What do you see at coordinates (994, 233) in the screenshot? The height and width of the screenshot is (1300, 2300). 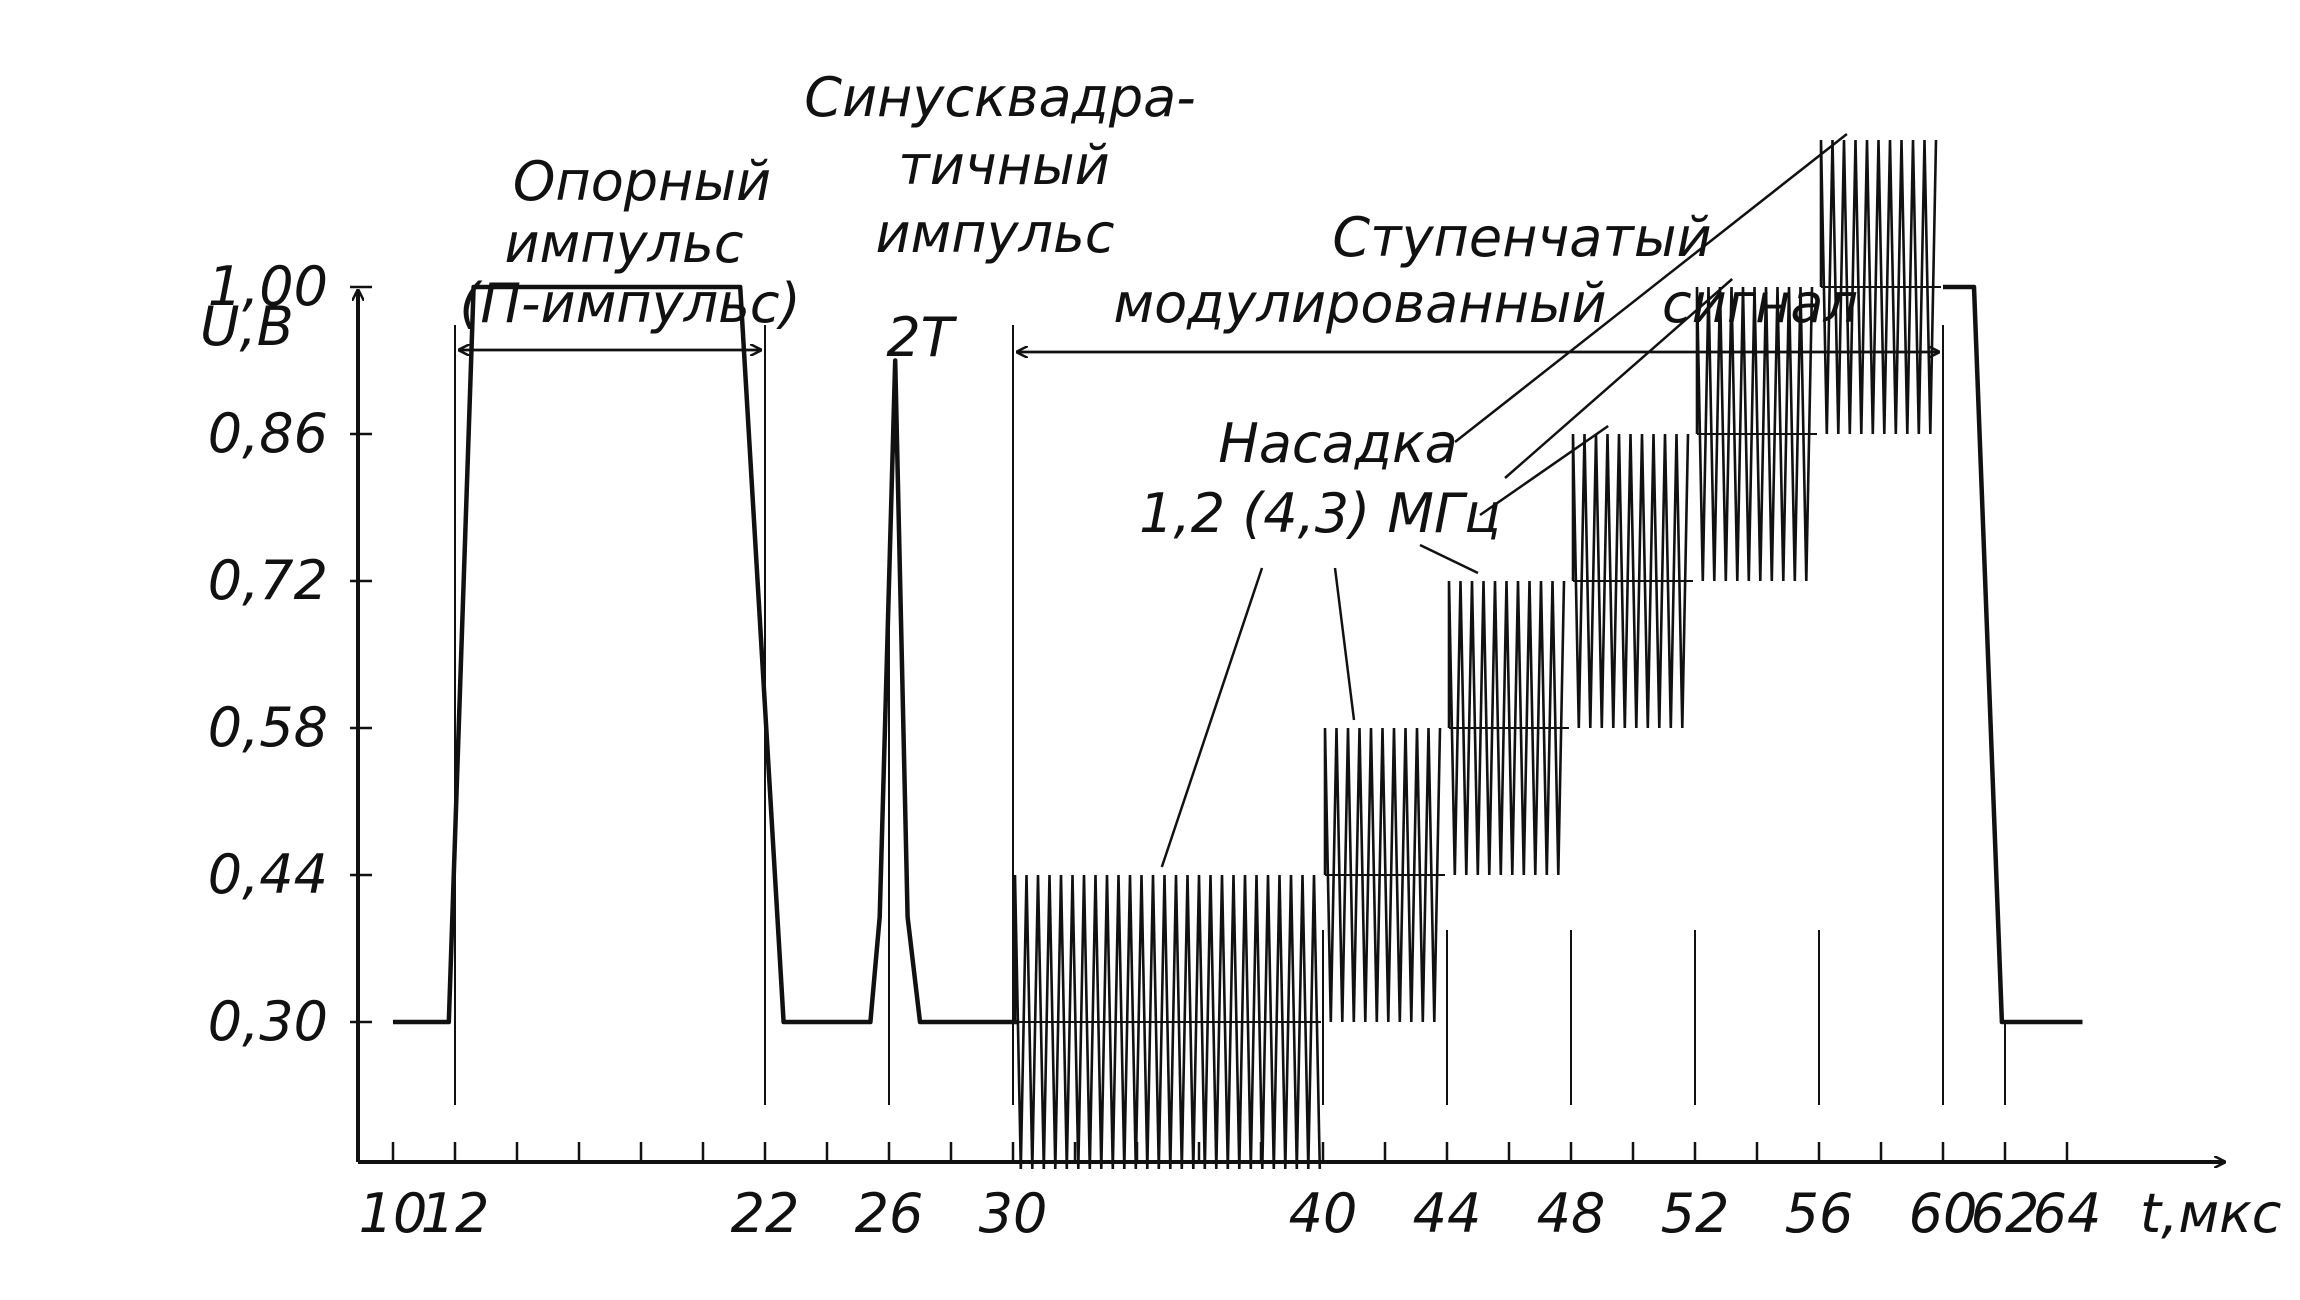 I see `sin2-pulse-line-3: импульс` at bounding box center [994, 233].